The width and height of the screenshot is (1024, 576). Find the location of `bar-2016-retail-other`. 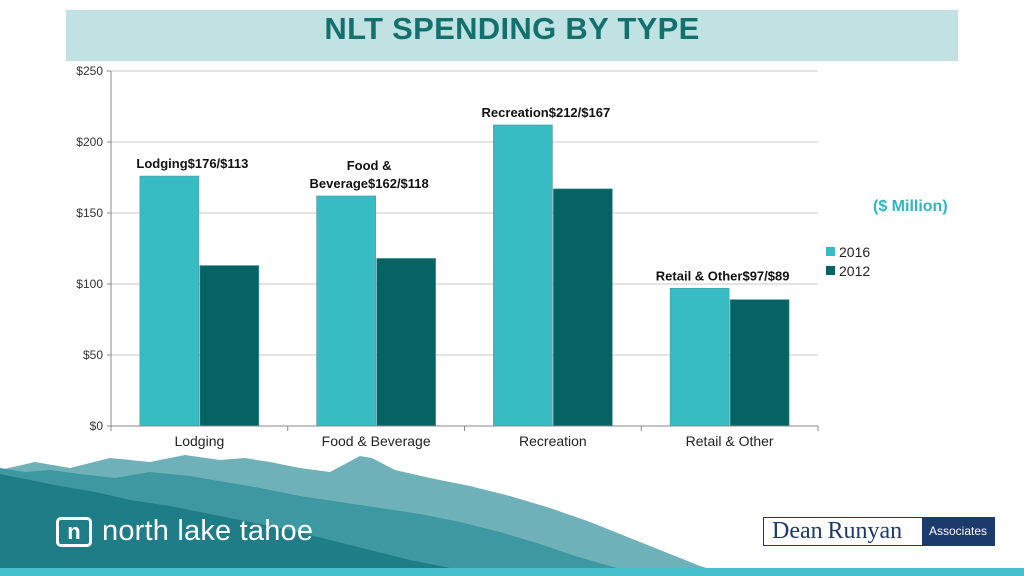

bar-2016-retail-other is located at coordinates (699, 357).